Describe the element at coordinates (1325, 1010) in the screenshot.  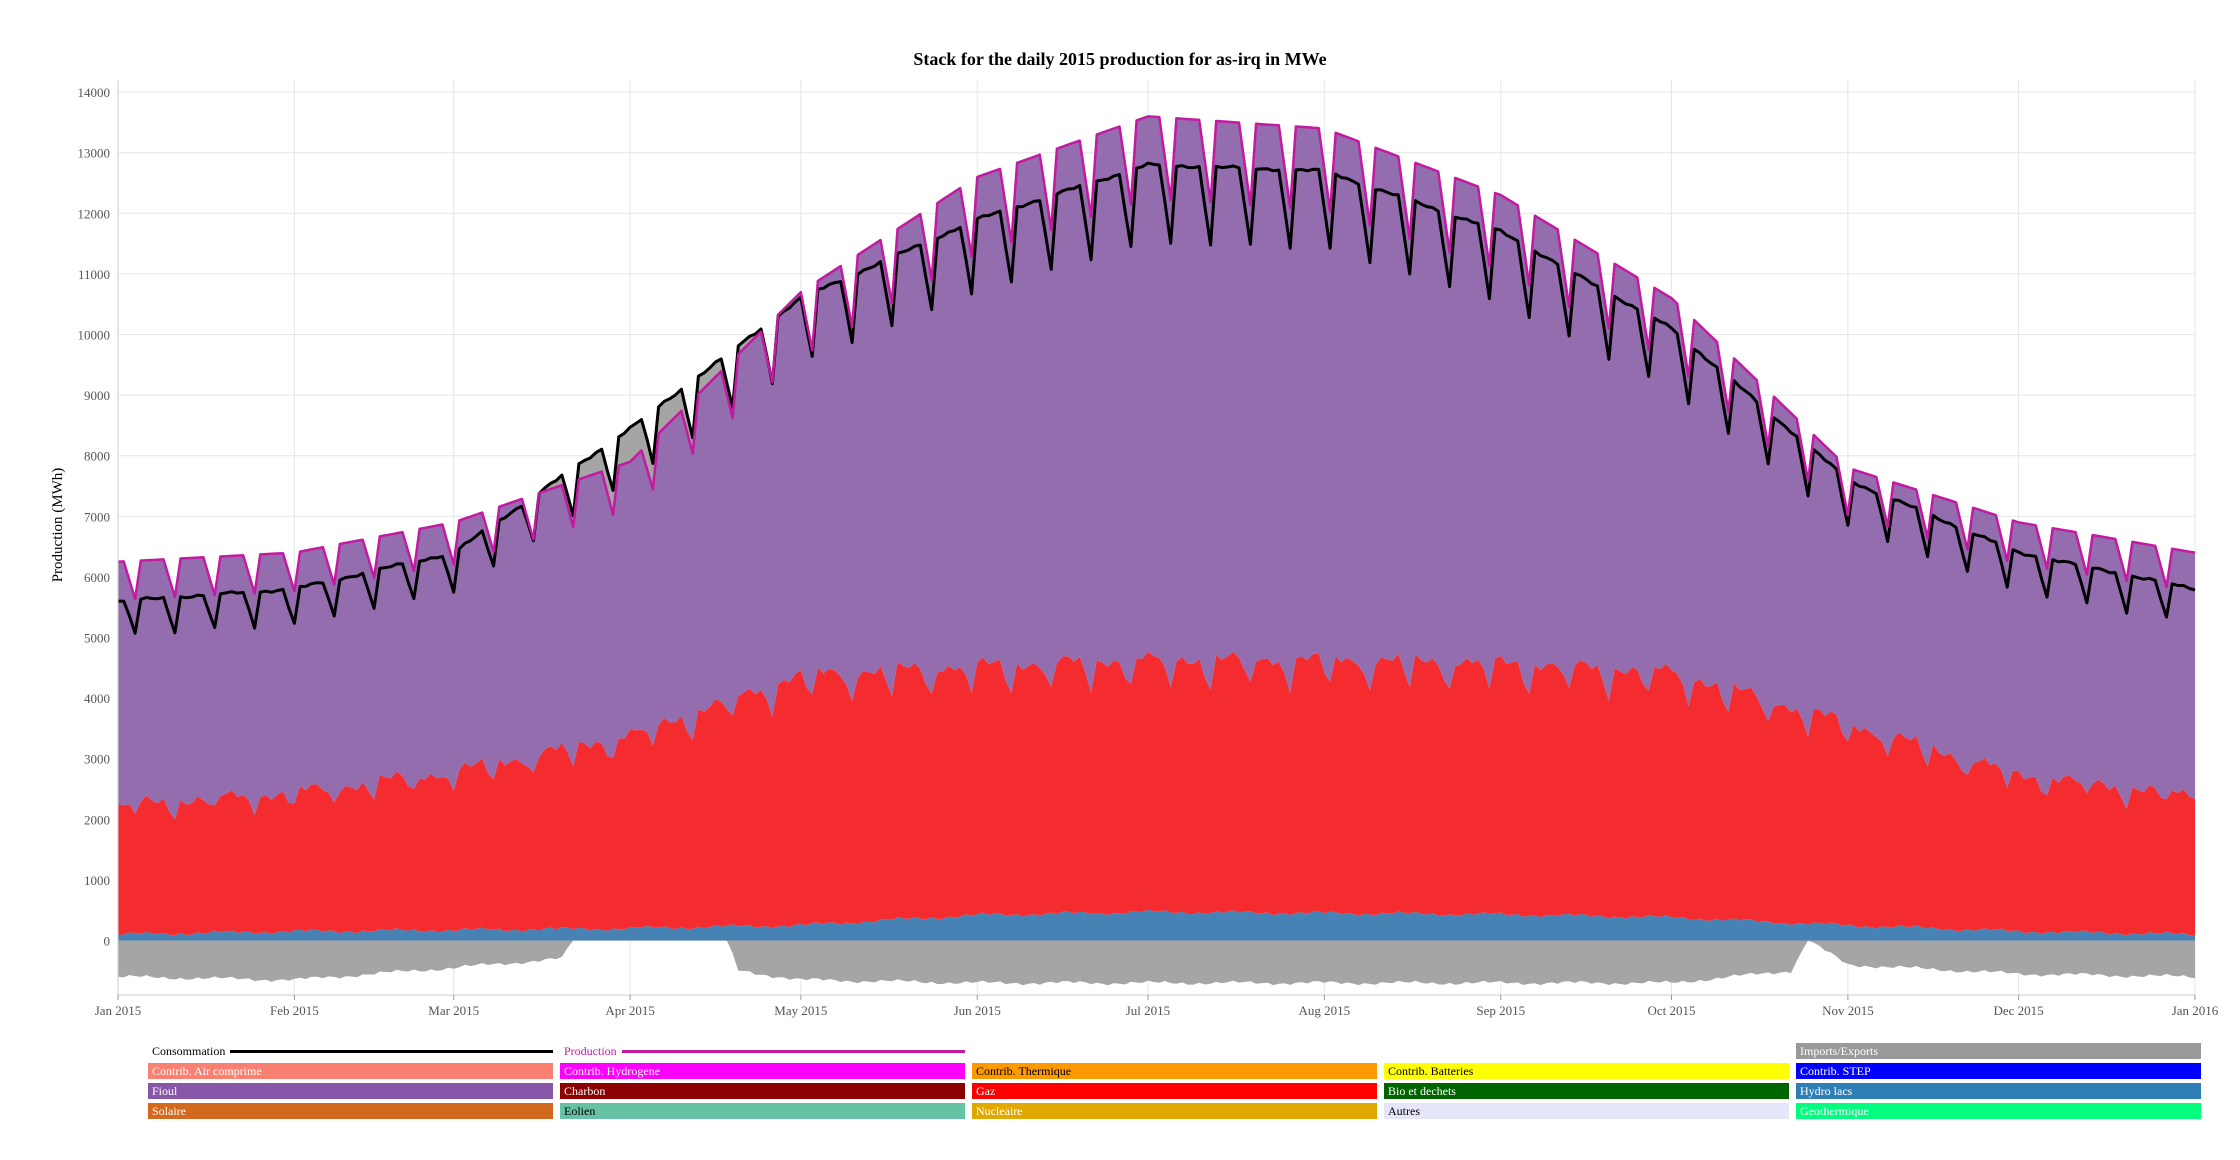
I see `x-tick-label: Aug 2015` at that location.